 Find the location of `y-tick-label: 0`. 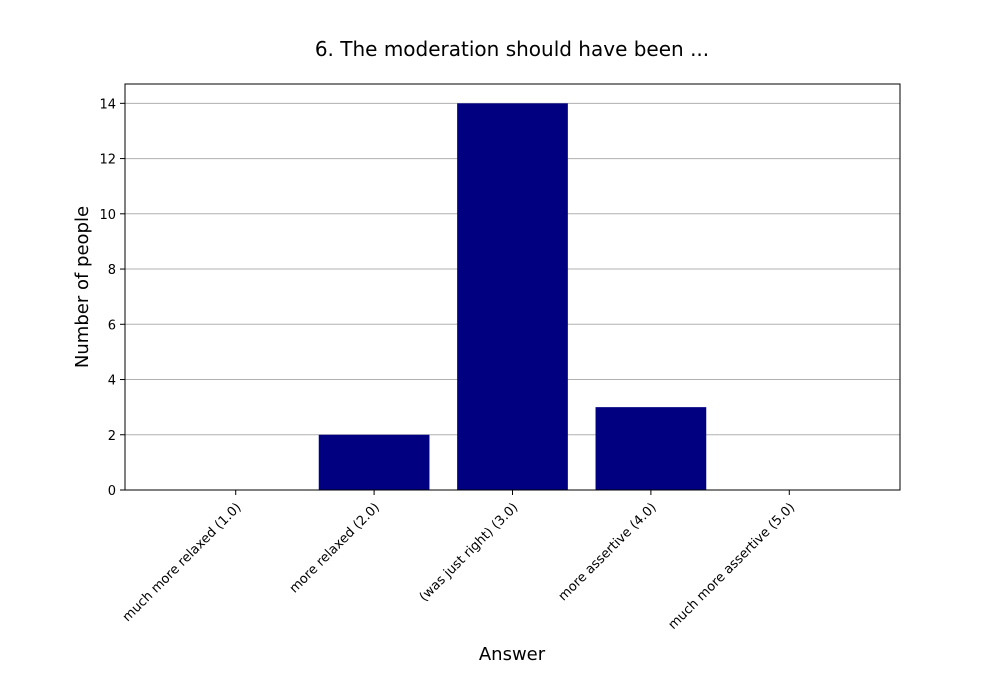

y-tick-label: 0 is located at coordinates (112, 491).